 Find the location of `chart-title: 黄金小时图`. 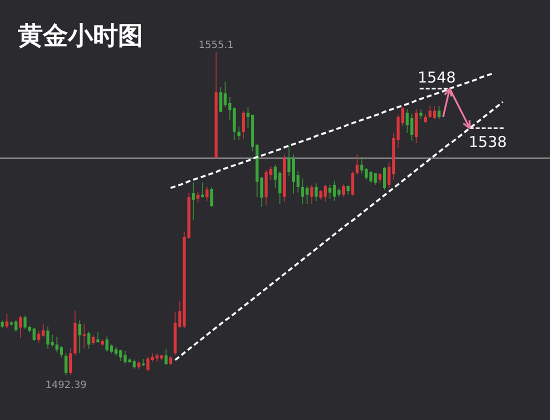

chart-title: 黄金小时图 is located at coordinates (80, 35).